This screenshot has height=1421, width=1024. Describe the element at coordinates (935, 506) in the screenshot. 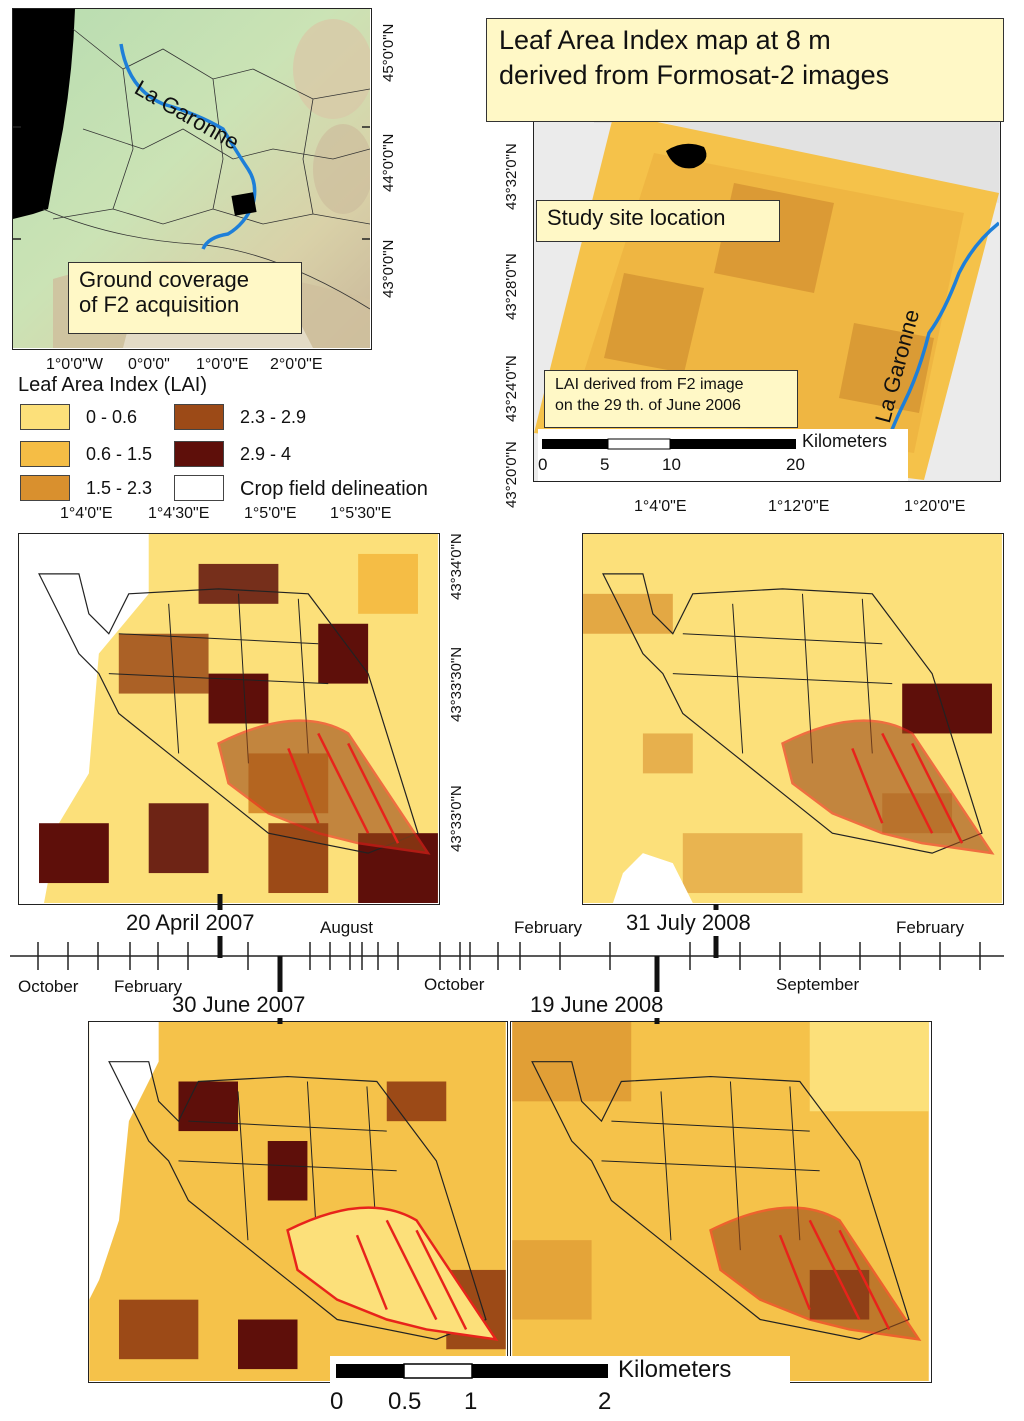

I see `lai-lon-label: 1°20'0"E` at that location.